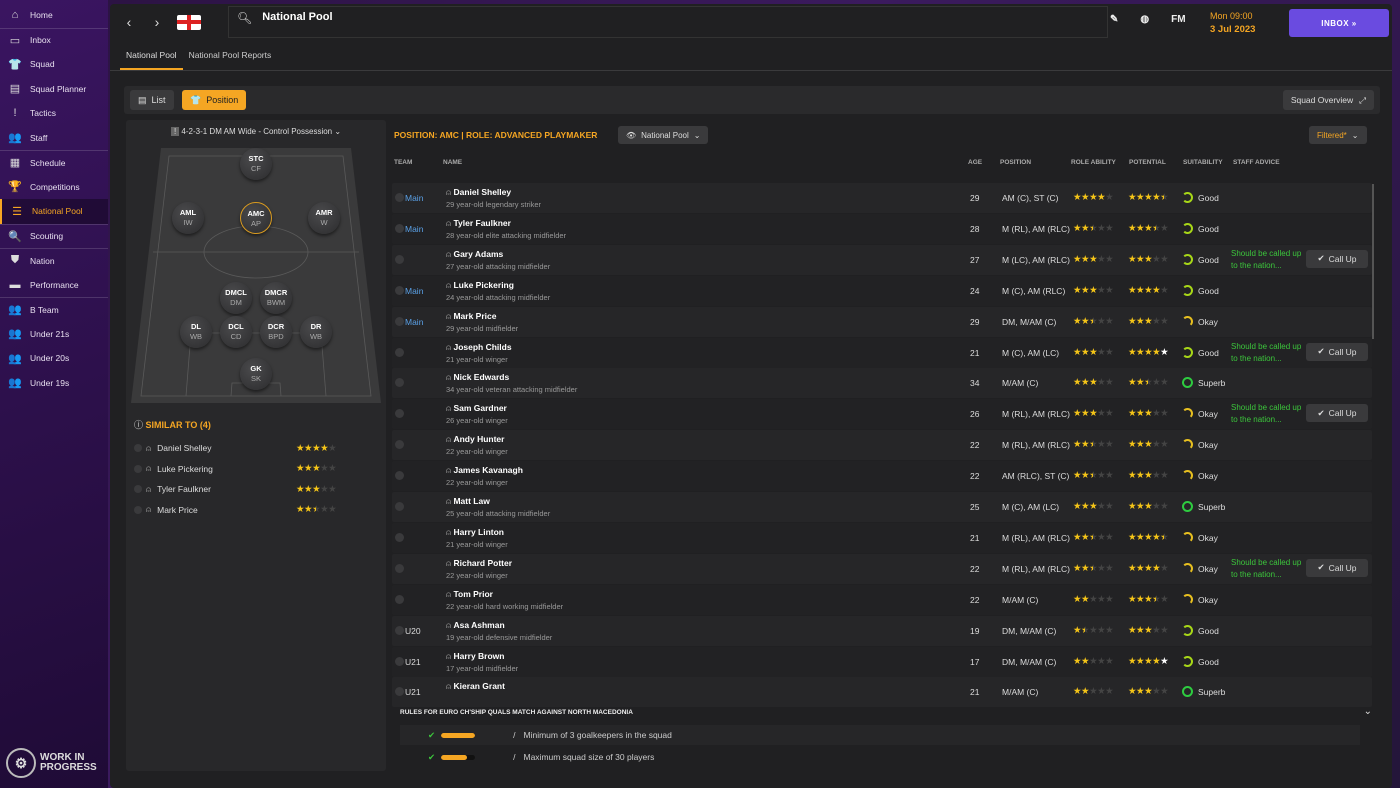  Describe the element at coordinates (474, 254) in the screenshot. I see `player-name-link: ⍝ Gary Adams` at that location.